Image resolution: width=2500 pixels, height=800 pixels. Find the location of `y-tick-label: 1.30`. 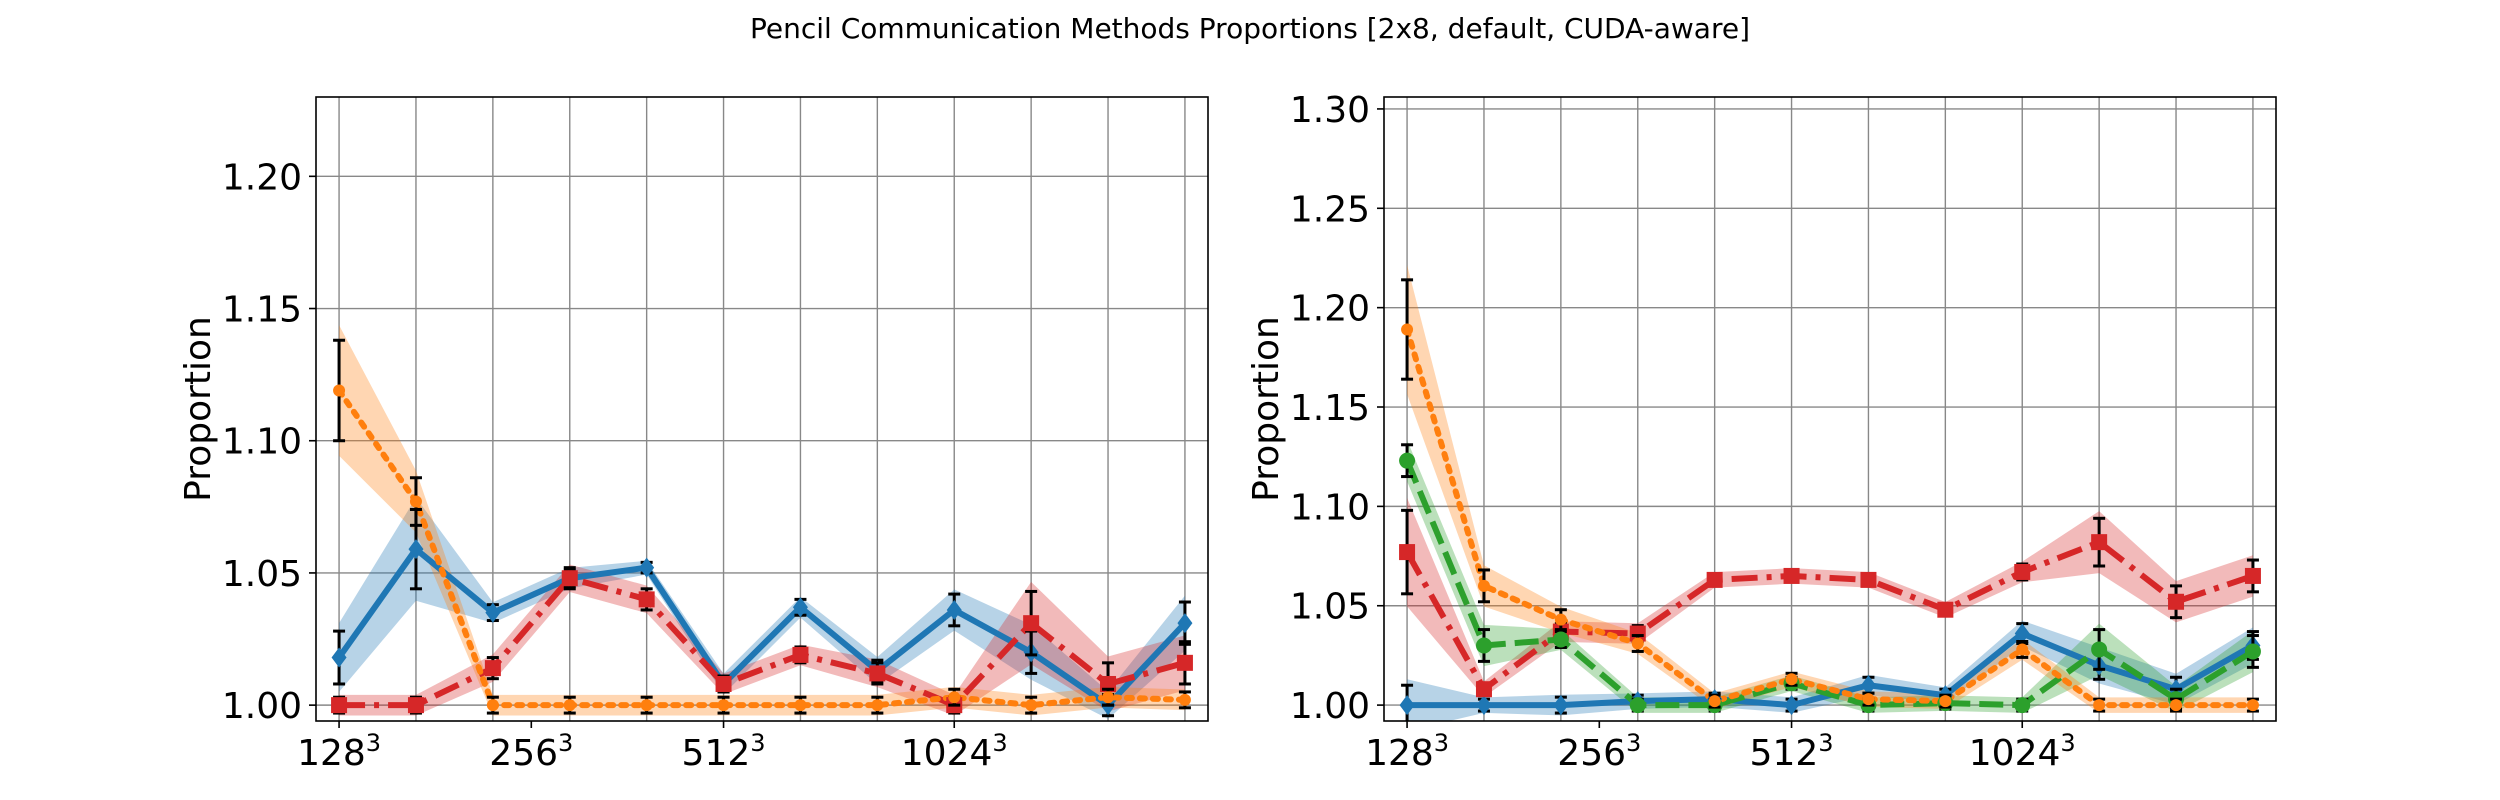

y-tick-label: 1.30 is located at coordinates (1330, 110).